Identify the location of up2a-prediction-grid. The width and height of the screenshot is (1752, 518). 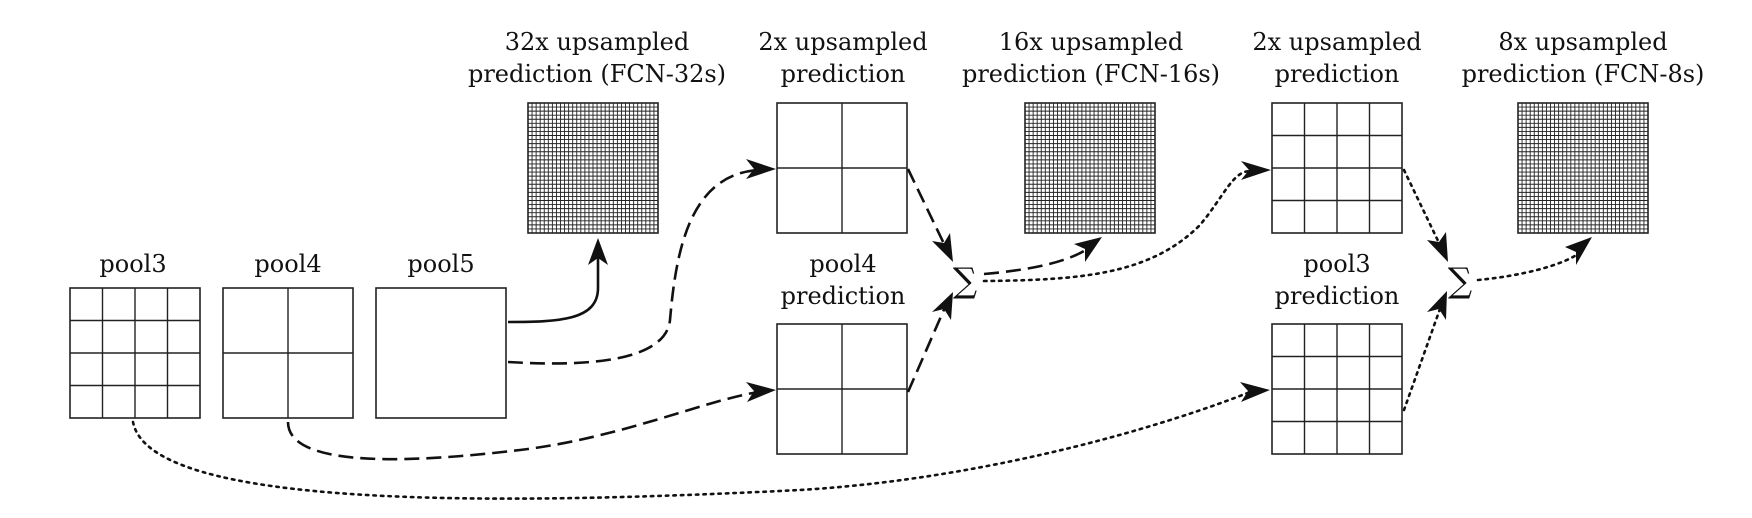
(842, 168).